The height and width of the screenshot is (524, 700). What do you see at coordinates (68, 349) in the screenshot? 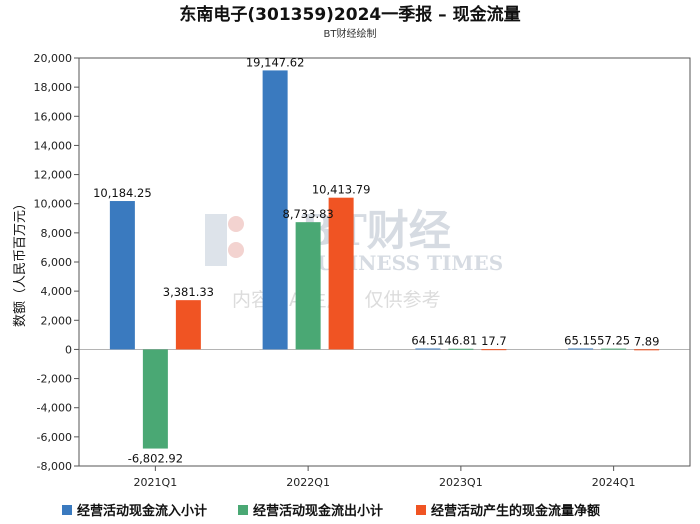
I see `y-tick-label: 0` at bounding box center [68, 349].